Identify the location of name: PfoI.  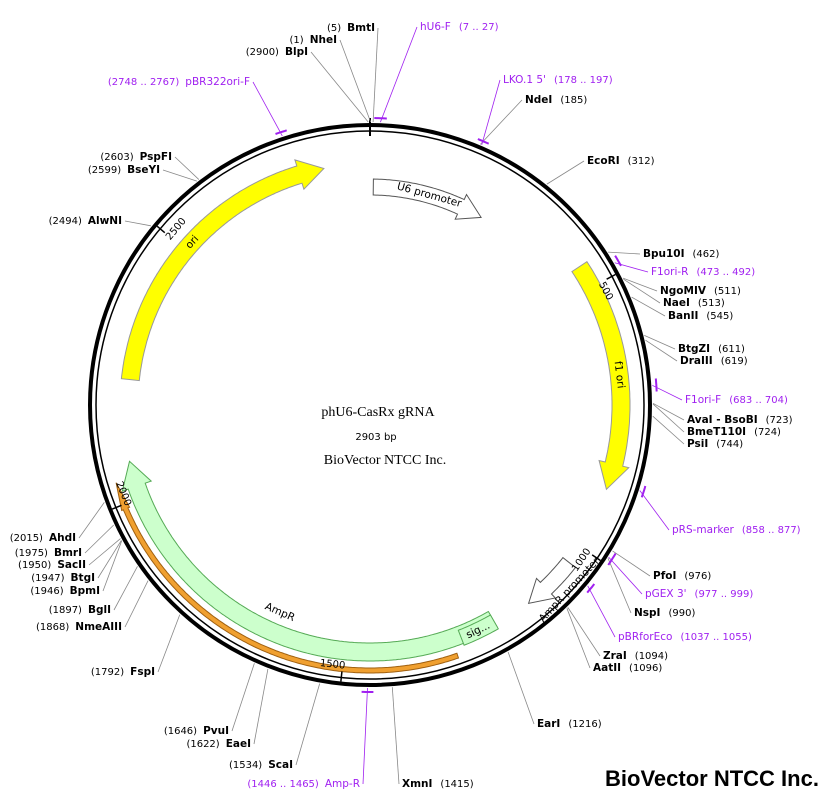
(664, 576).